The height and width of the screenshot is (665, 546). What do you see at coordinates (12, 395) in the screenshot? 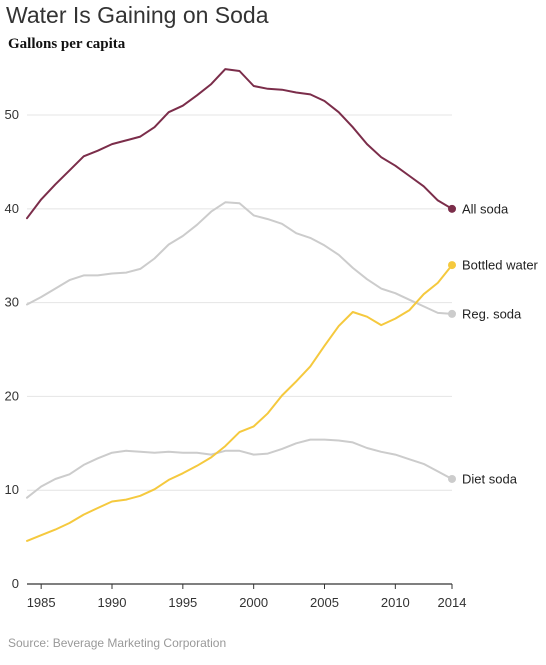
I see `y-tick-label: 20` at bounding box center [12, 395].